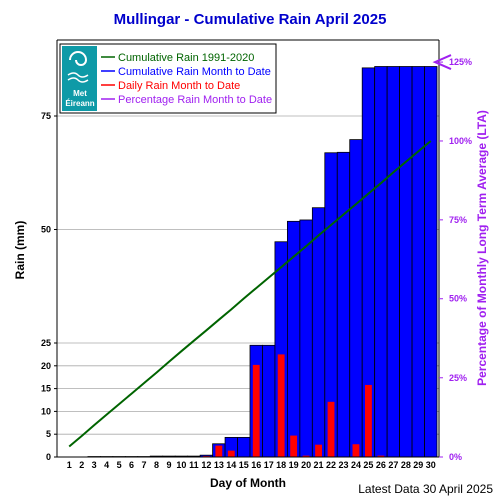 This screenshot has height=500, width=500. What do you see at coordinates (48, 434) in the screenshot?
I see `y-tick-label: 5` at bounding box center [48, 434].